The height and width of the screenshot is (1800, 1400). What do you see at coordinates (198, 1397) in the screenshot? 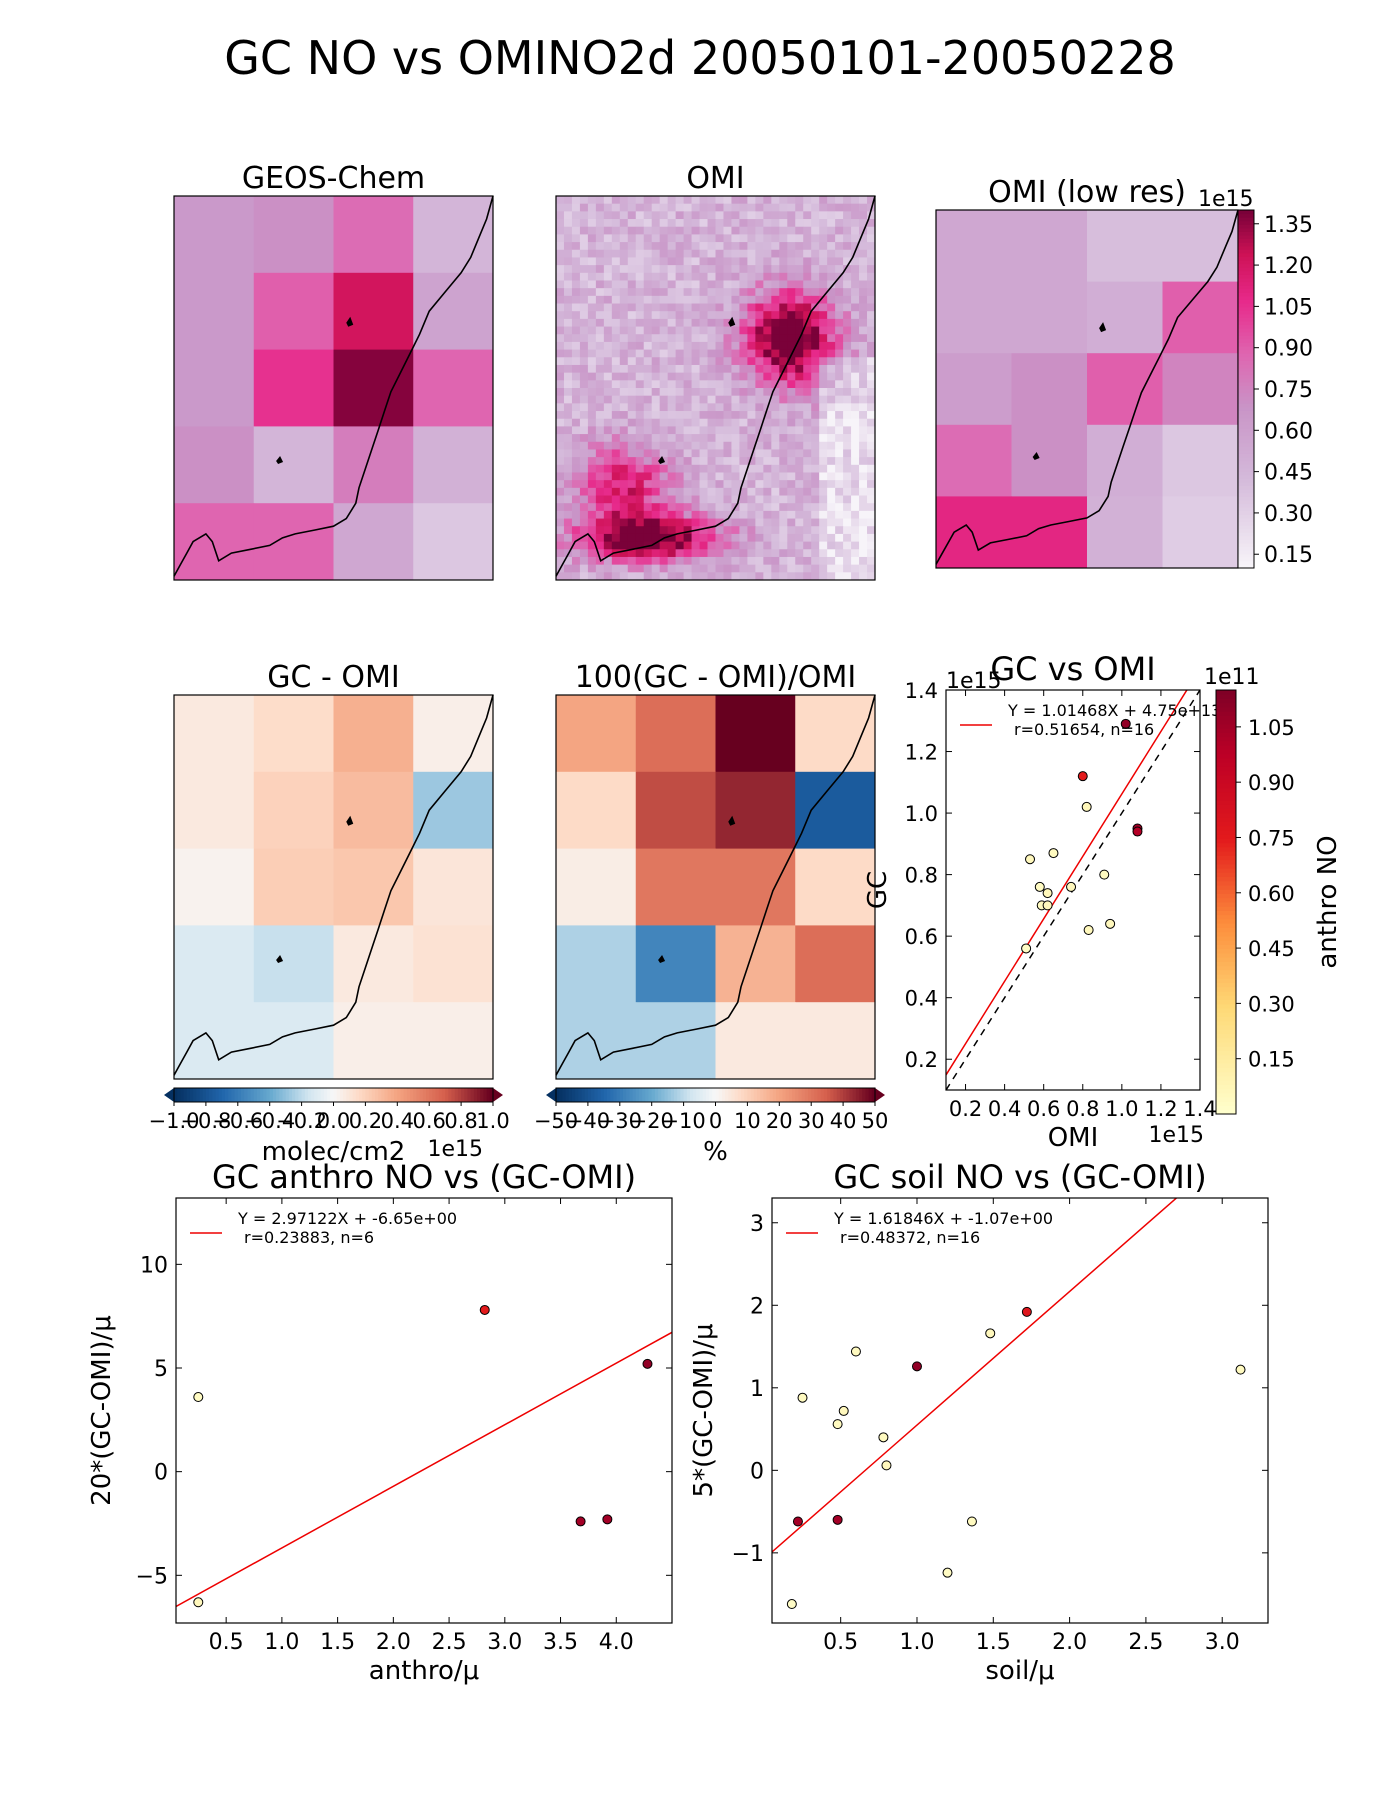
I see `scatter-point` at bounding box center [198, 1397].